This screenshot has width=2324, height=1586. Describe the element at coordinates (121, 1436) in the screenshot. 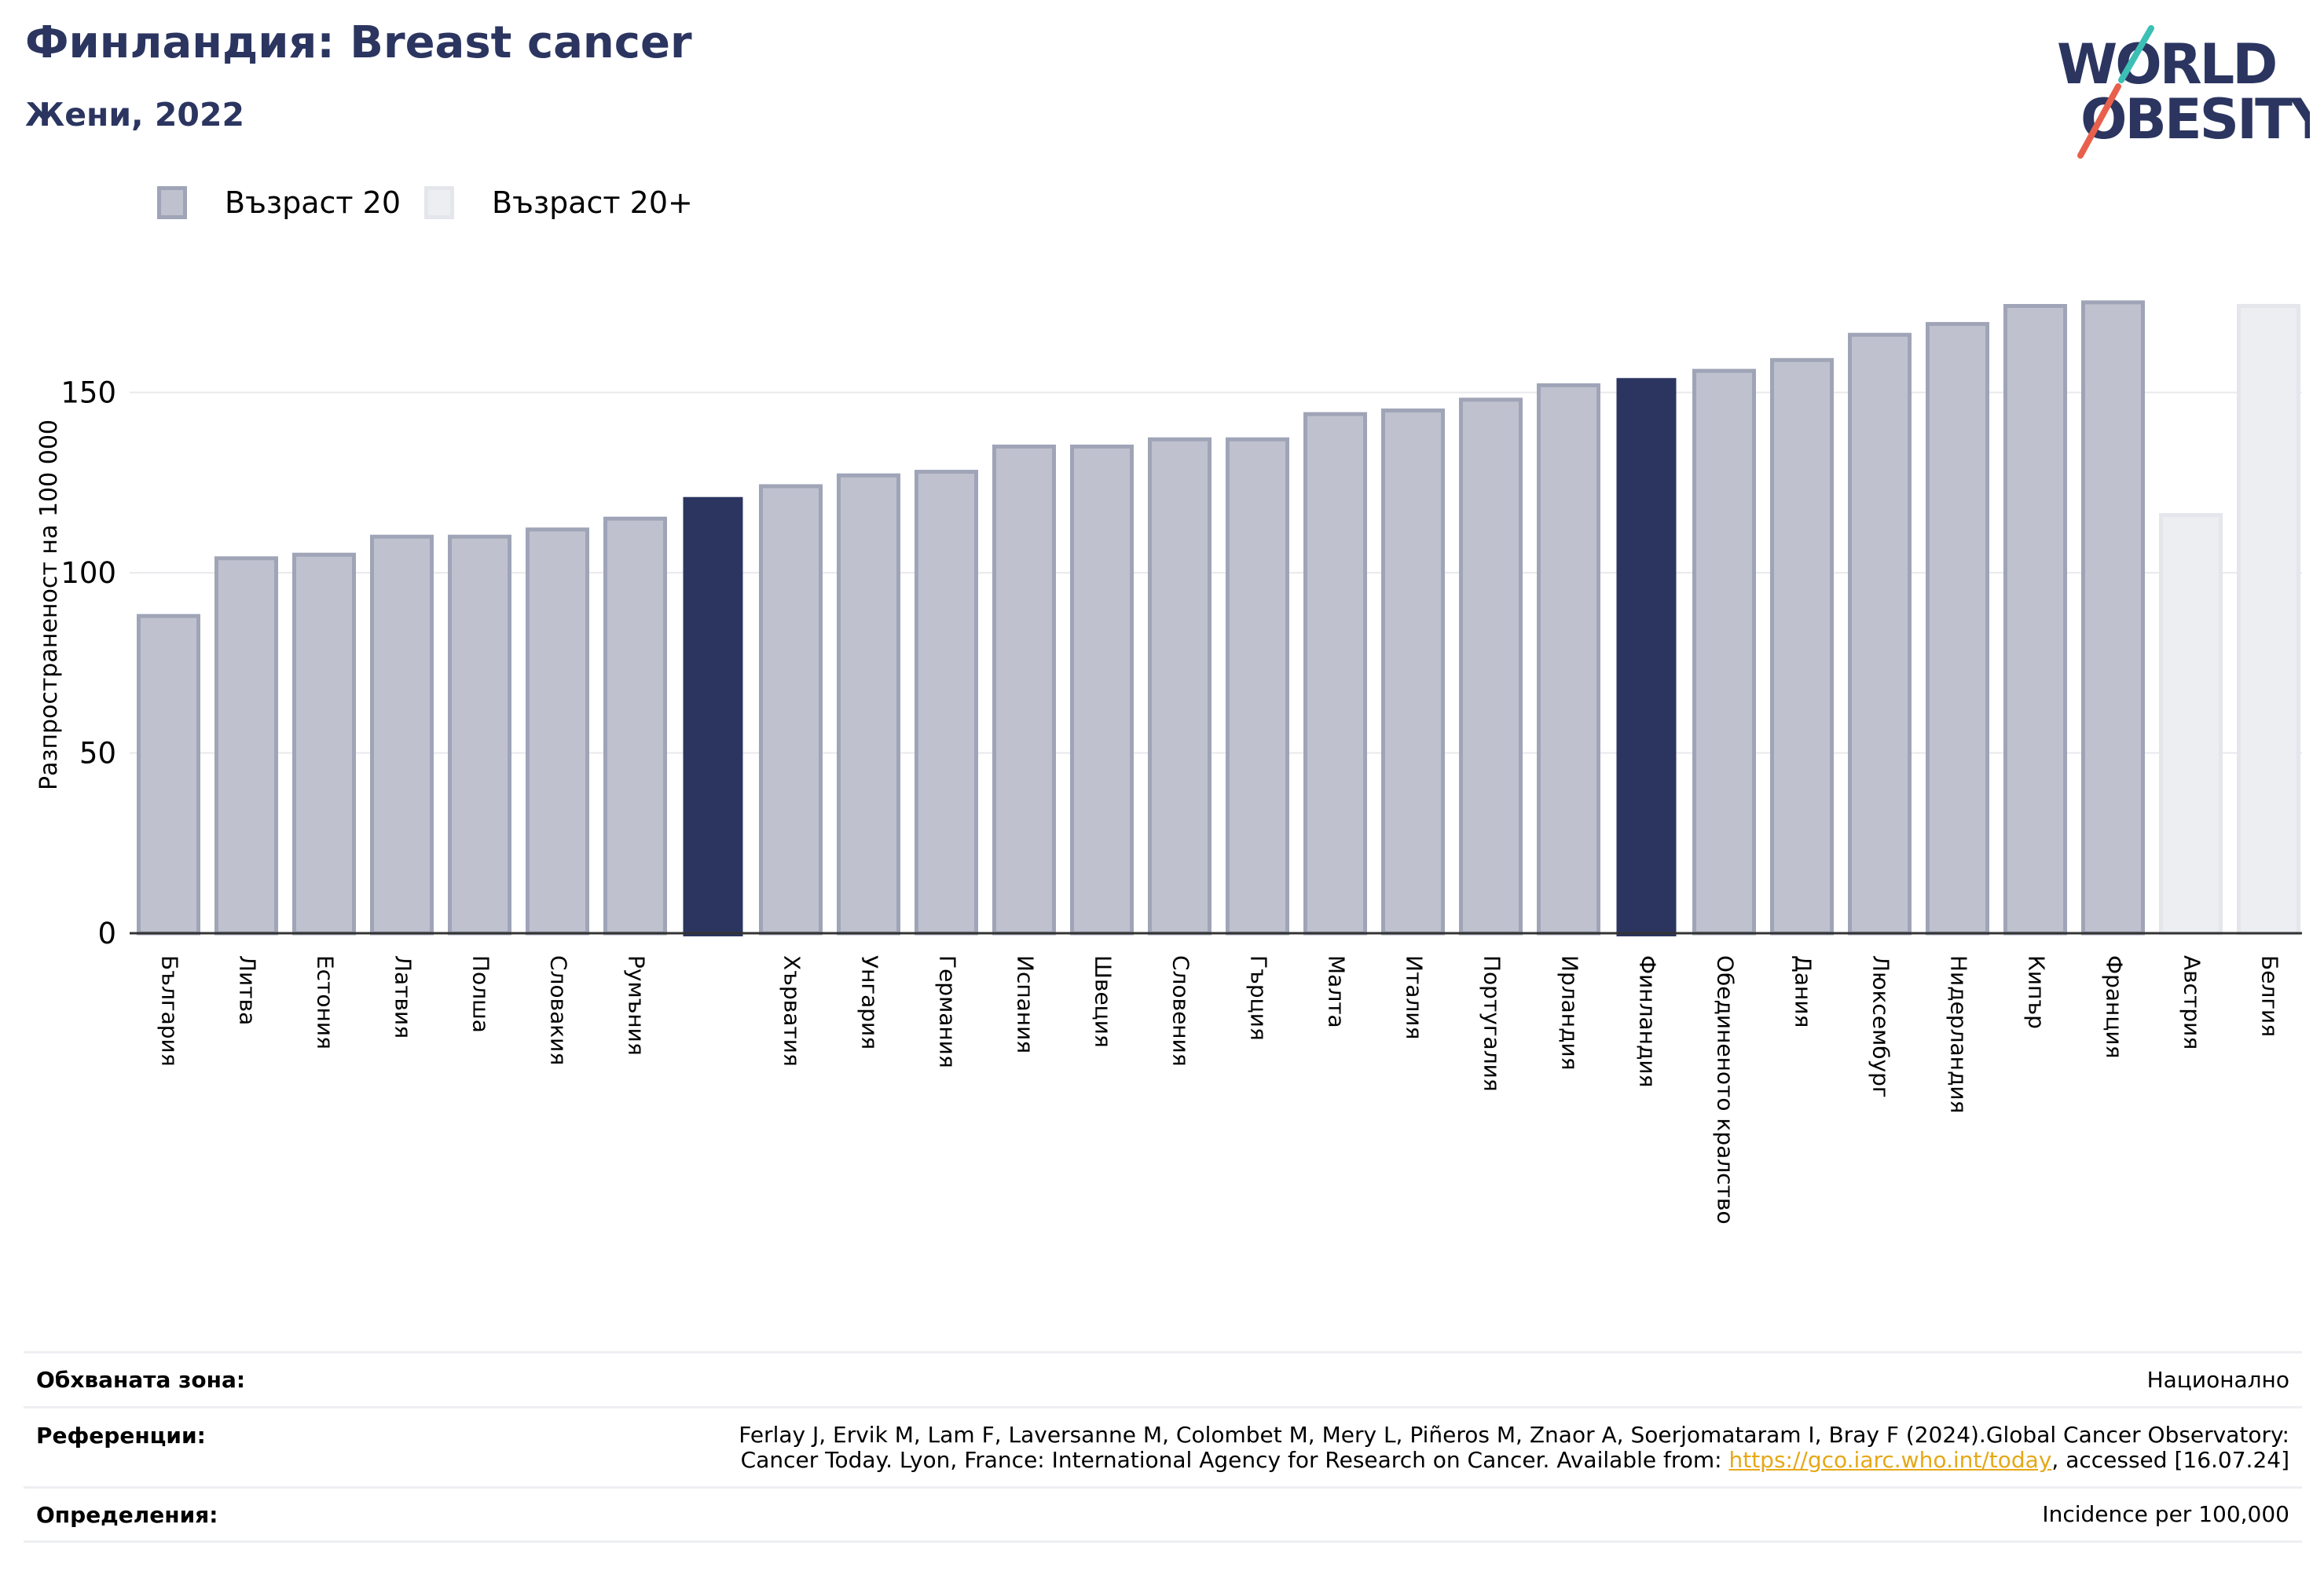

I see `references-label: Референции:` at that location.